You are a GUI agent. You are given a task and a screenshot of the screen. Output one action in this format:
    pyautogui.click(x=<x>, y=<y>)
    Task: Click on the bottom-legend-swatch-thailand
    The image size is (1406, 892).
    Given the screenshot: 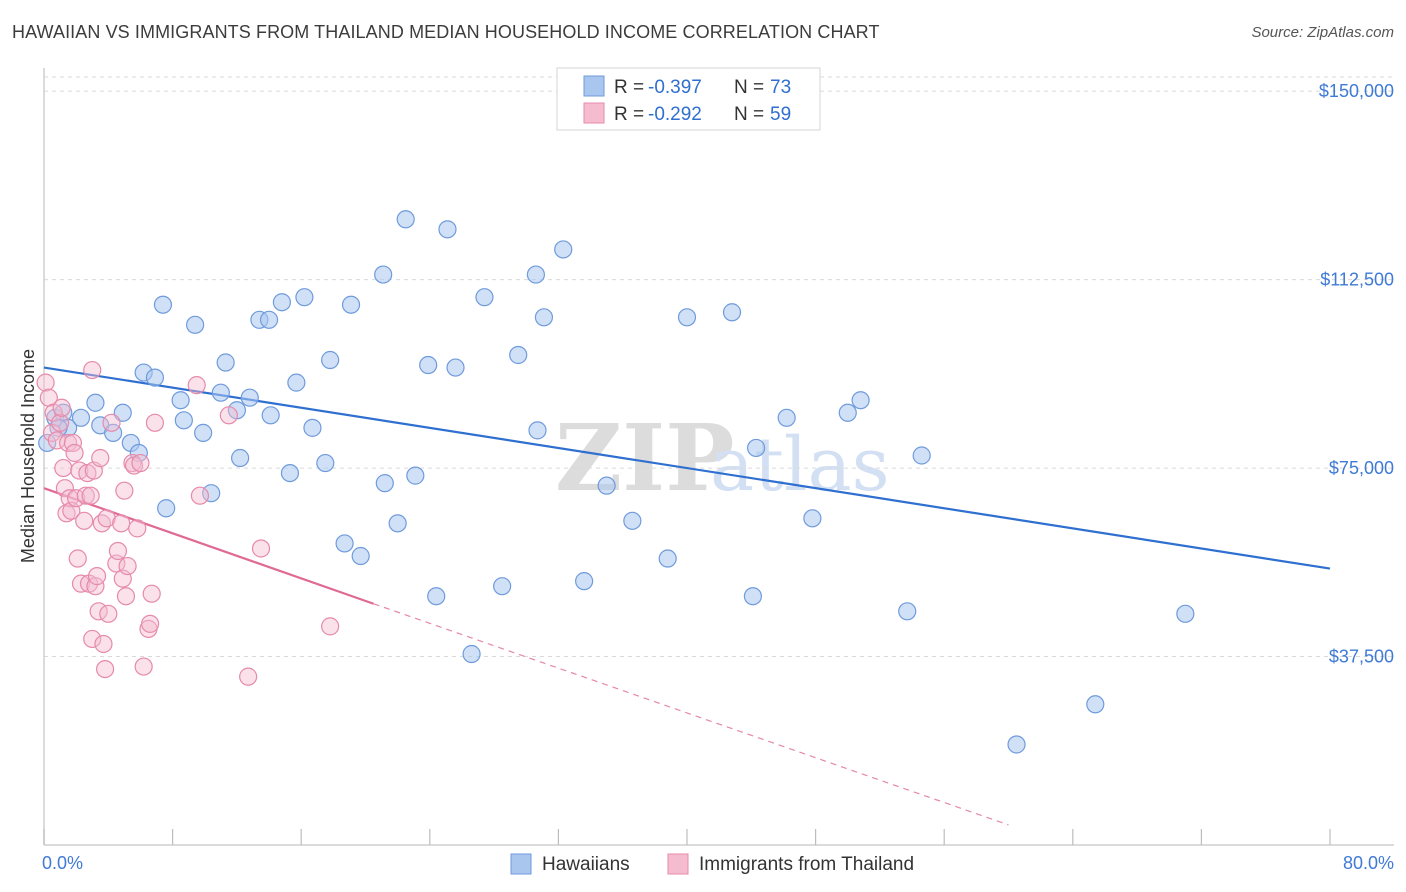 What is the action you would take?
    pyautogui.click(x=678, y=864)
    